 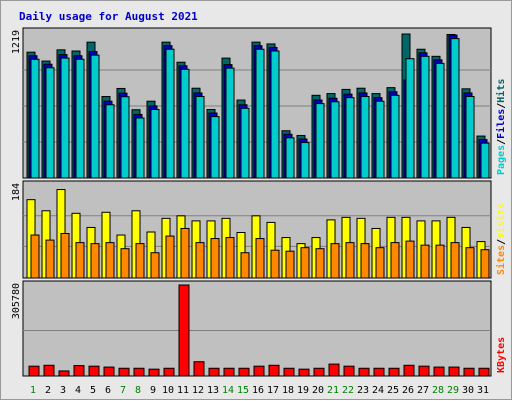 I want to click on x-tick-label: 23, so click(x=363, y=390).